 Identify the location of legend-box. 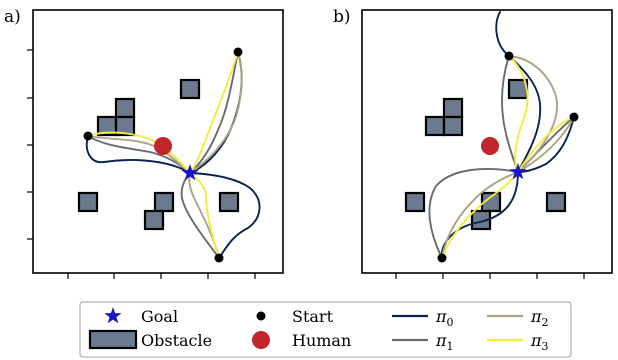
(325, 329).